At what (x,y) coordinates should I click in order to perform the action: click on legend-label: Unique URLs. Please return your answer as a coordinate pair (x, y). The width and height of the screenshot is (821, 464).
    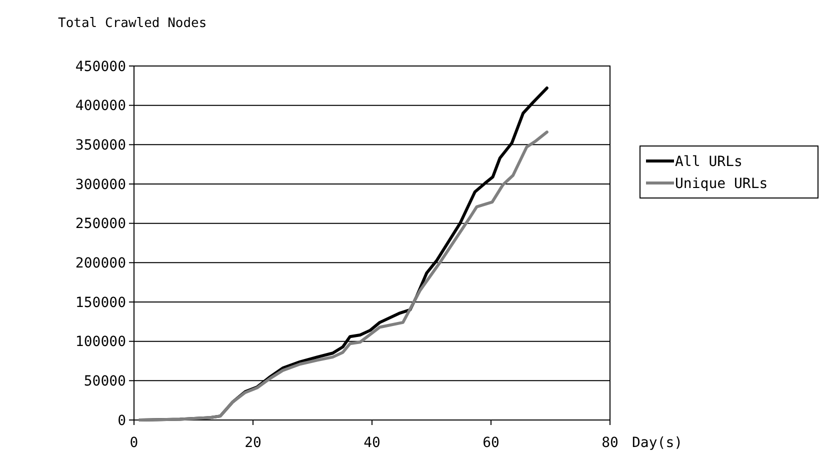
    Looking at the image, I should click on (721, 184).